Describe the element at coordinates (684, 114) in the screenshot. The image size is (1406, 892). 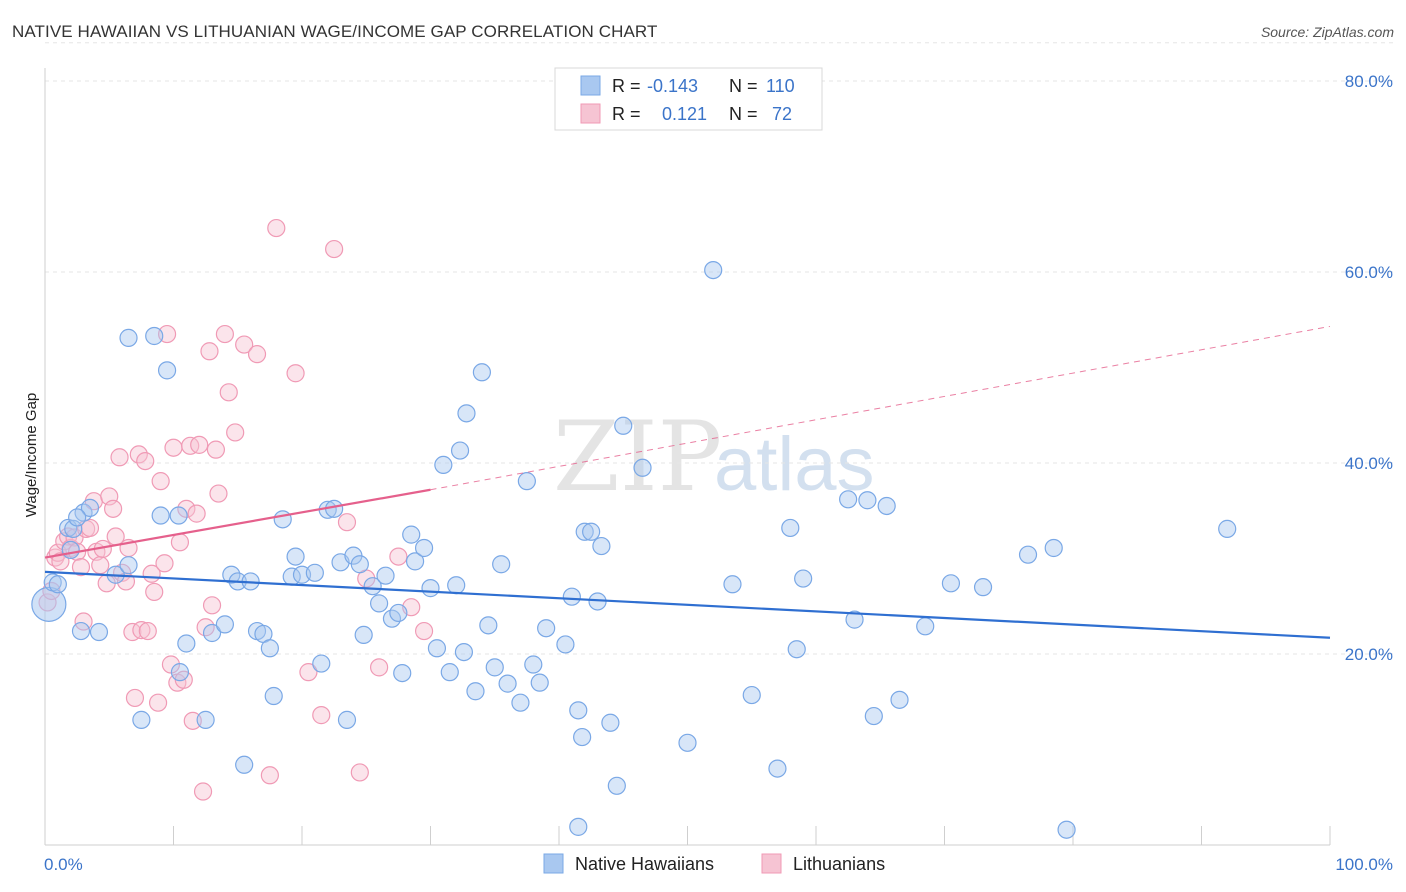
I see `legend-r-value-2: 0.121` at that location.